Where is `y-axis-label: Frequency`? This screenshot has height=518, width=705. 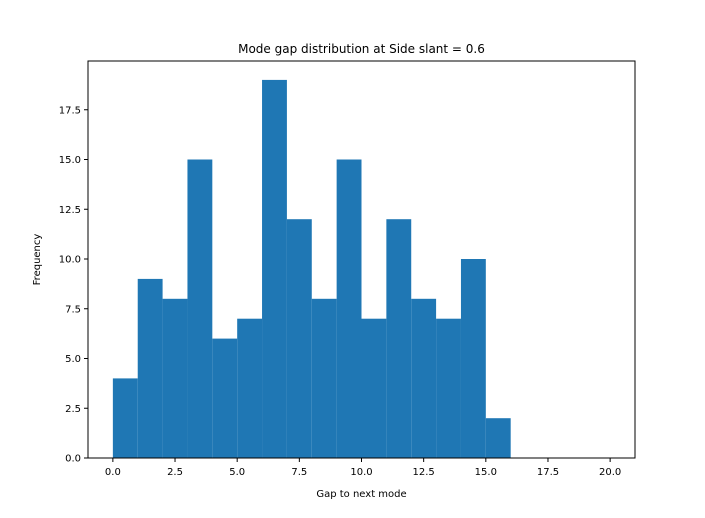 y-axis-label: Frequency is located at coordinates (37, 260).